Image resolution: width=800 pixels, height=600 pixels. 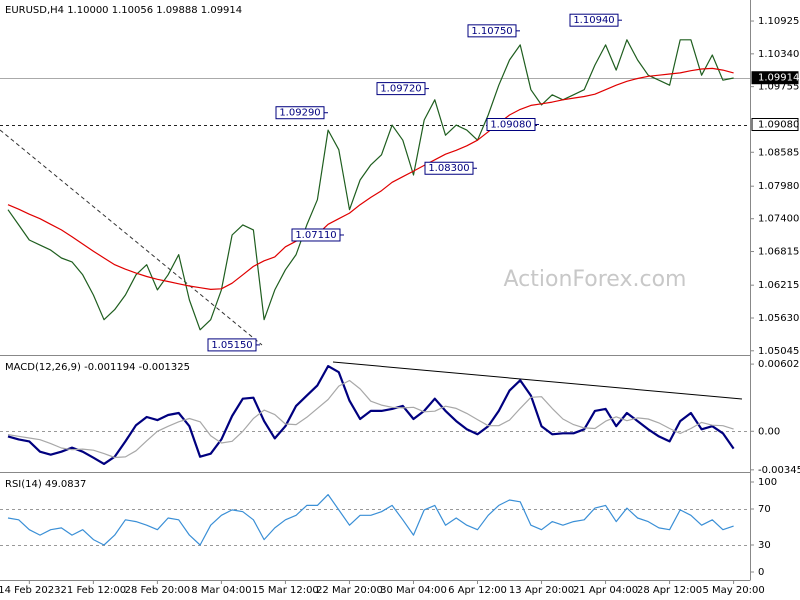 What do you see at coordinates (778, 78) in the screenshot?
I see `price-label: 1.09914` at bounding box center [778, 78].